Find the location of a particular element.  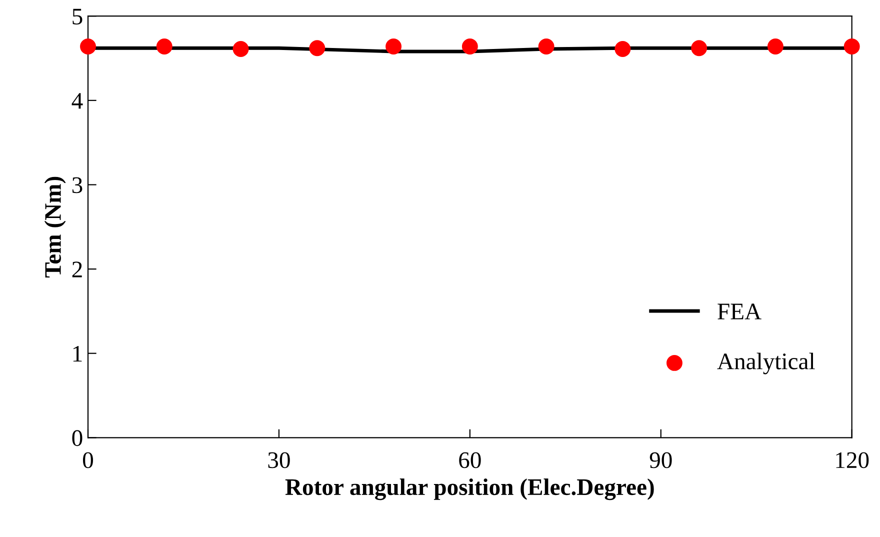

x-axis-title: Rotor angular position (Elec.Degree) is located at coordinates (469, 489).